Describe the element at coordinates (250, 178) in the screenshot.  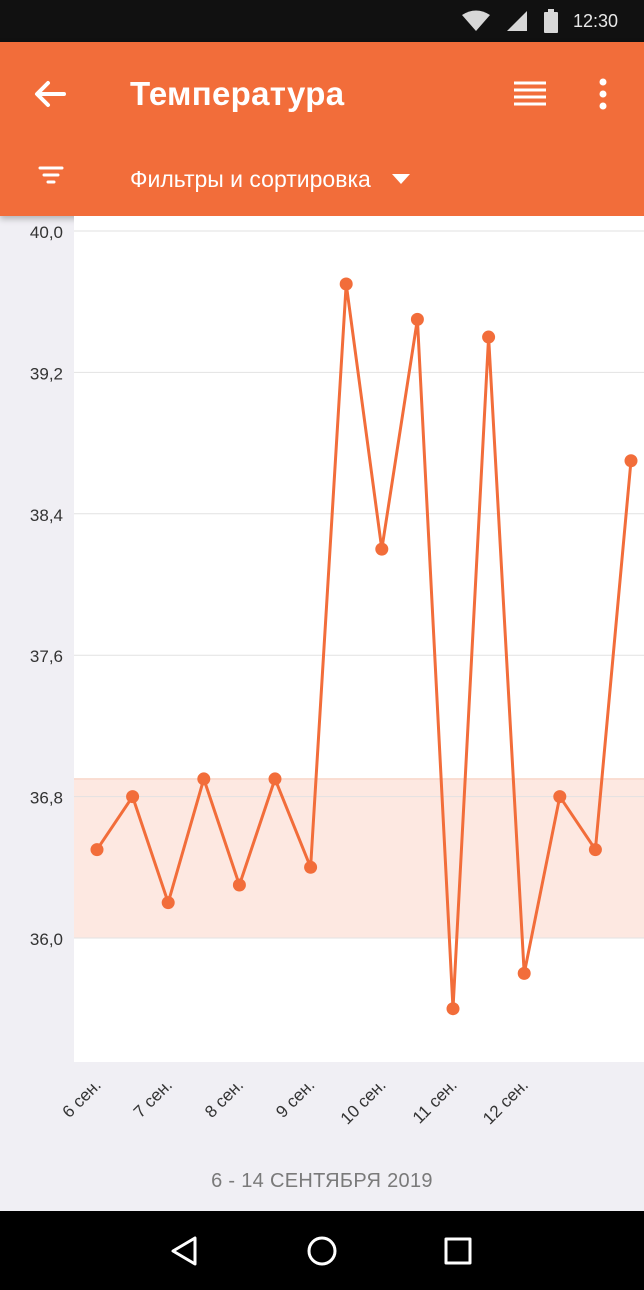
I see `filter-sort-label: Фильтры и сортировка` at that location.